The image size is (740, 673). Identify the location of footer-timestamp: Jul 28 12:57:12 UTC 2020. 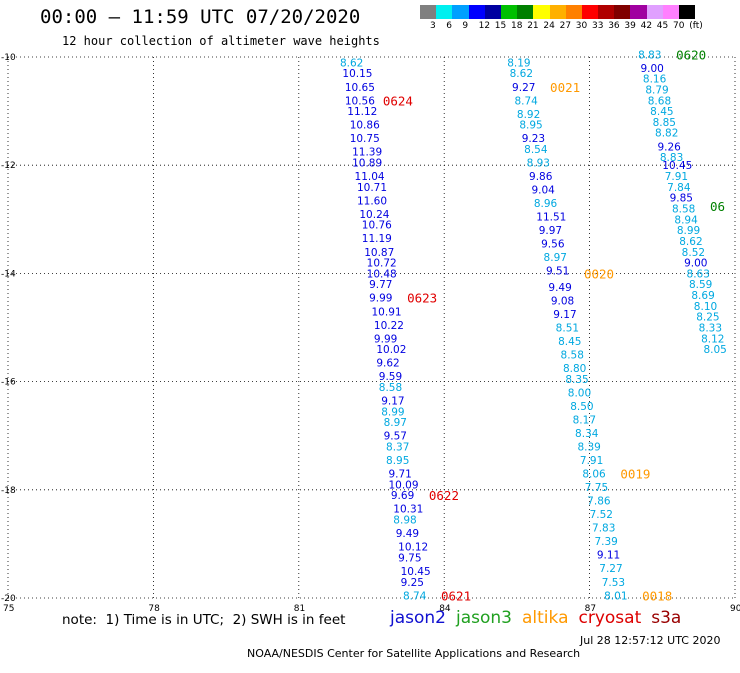
(650, 640).